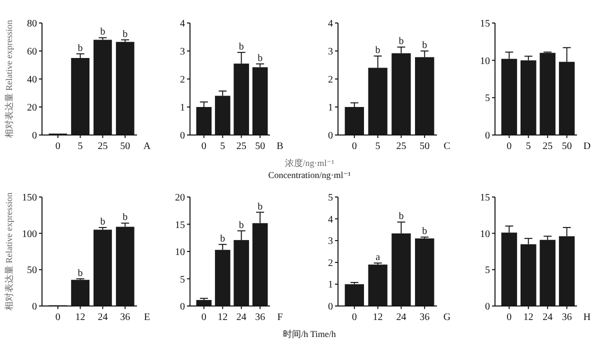 The width and height of the screenshot is (609, 347). What do you see at coordinates (447, 317) in the screenshot?
I see `text: G` at bounding box center [447, 317].